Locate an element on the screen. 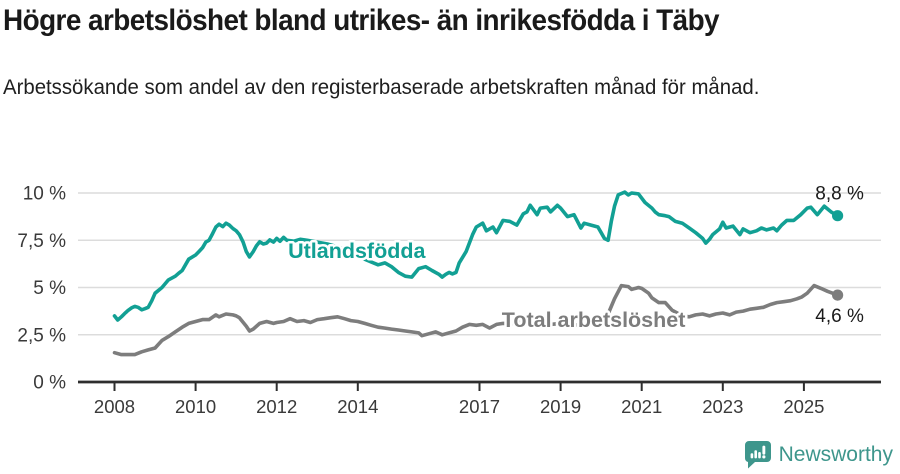 Image resolution: width=900 pixels, height=474 pixels. x-axis-tick-label: 2017 is located at coordinates (479, 406).